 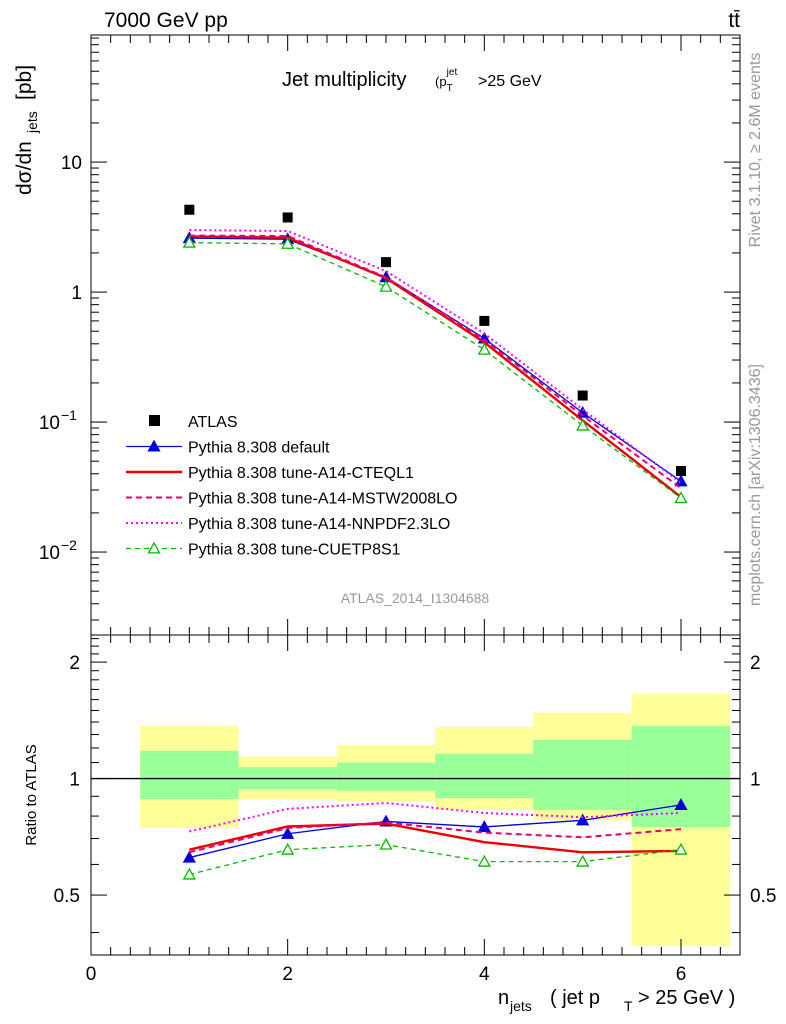 What do you see at coordinates (67, 896) in the screenshot?
I see `ratio-y-tick-label: 0.5` at bounding box center [67, 896].